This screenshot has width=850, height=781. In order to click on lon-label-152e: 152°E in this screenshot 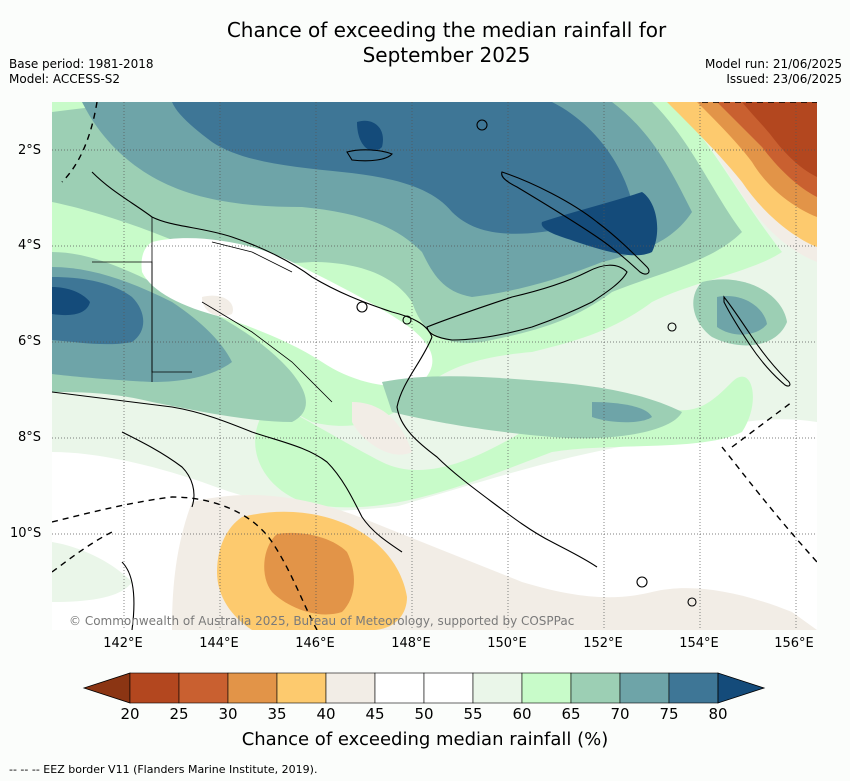, I will do `click(603, 643)`.